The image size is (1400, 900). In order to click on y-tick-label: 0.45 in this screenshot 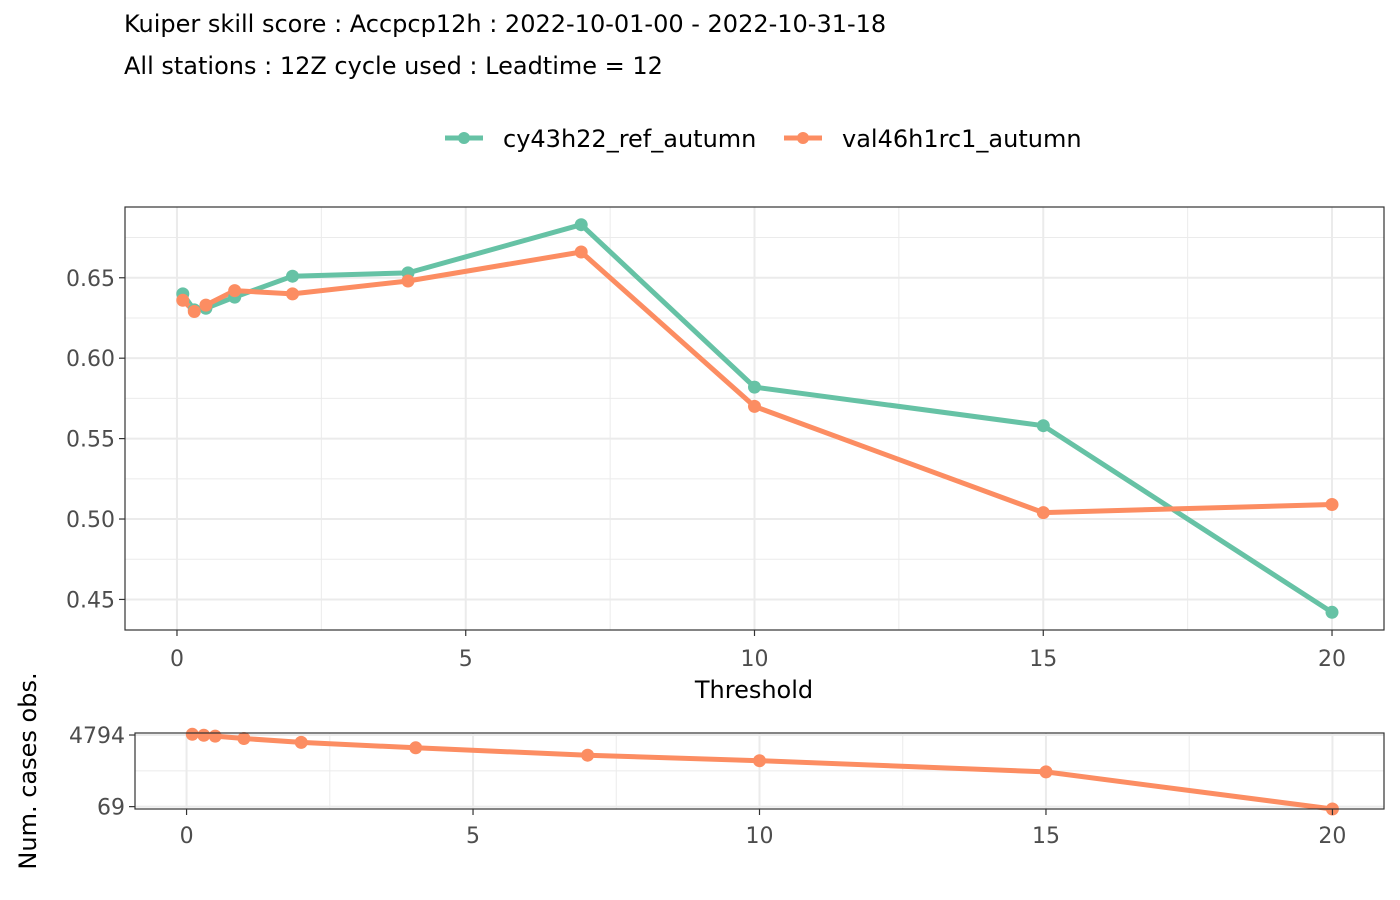, I will do `click(90, 600)`.